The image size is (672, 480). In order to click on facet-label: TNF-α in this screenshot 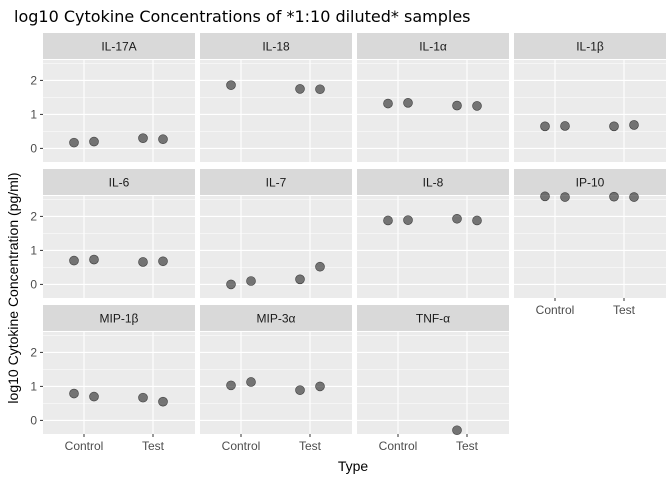, I will do `click(433, 319)`.